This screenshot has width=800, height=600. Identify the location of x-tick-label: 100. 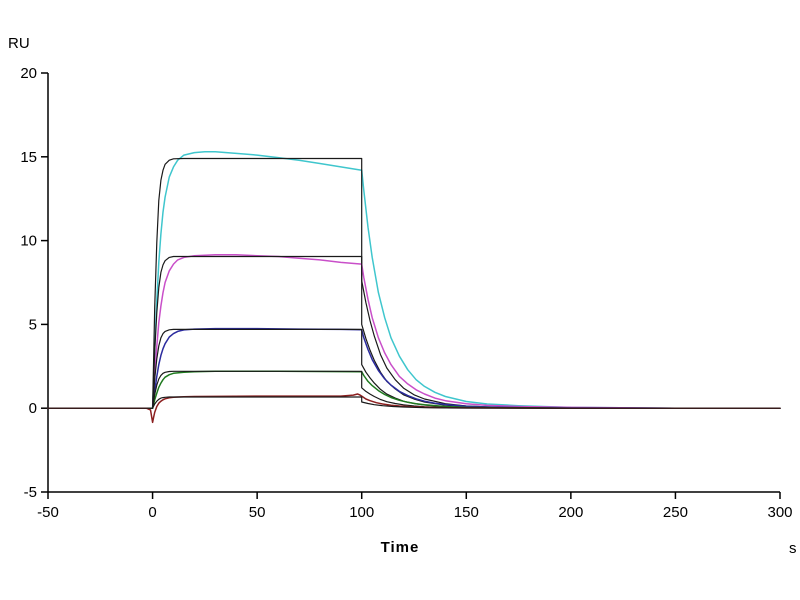
(361, 512).